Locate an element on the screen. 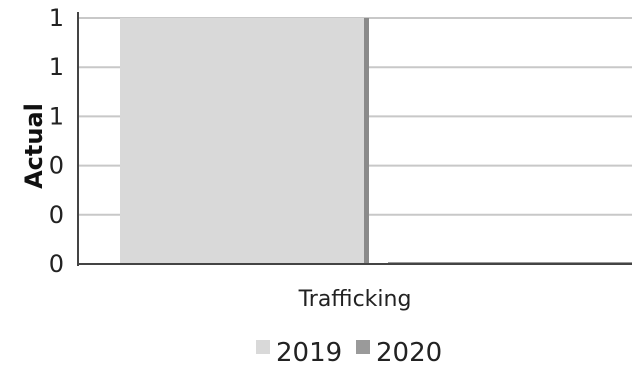  legend-label-2020: 2020 is located at coordinates (409, 351).